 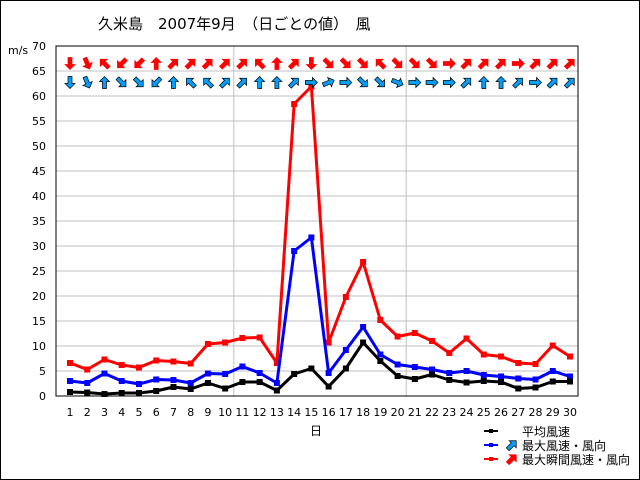 I want to click on y-tick-label: 25, so click(x=39, y=271).